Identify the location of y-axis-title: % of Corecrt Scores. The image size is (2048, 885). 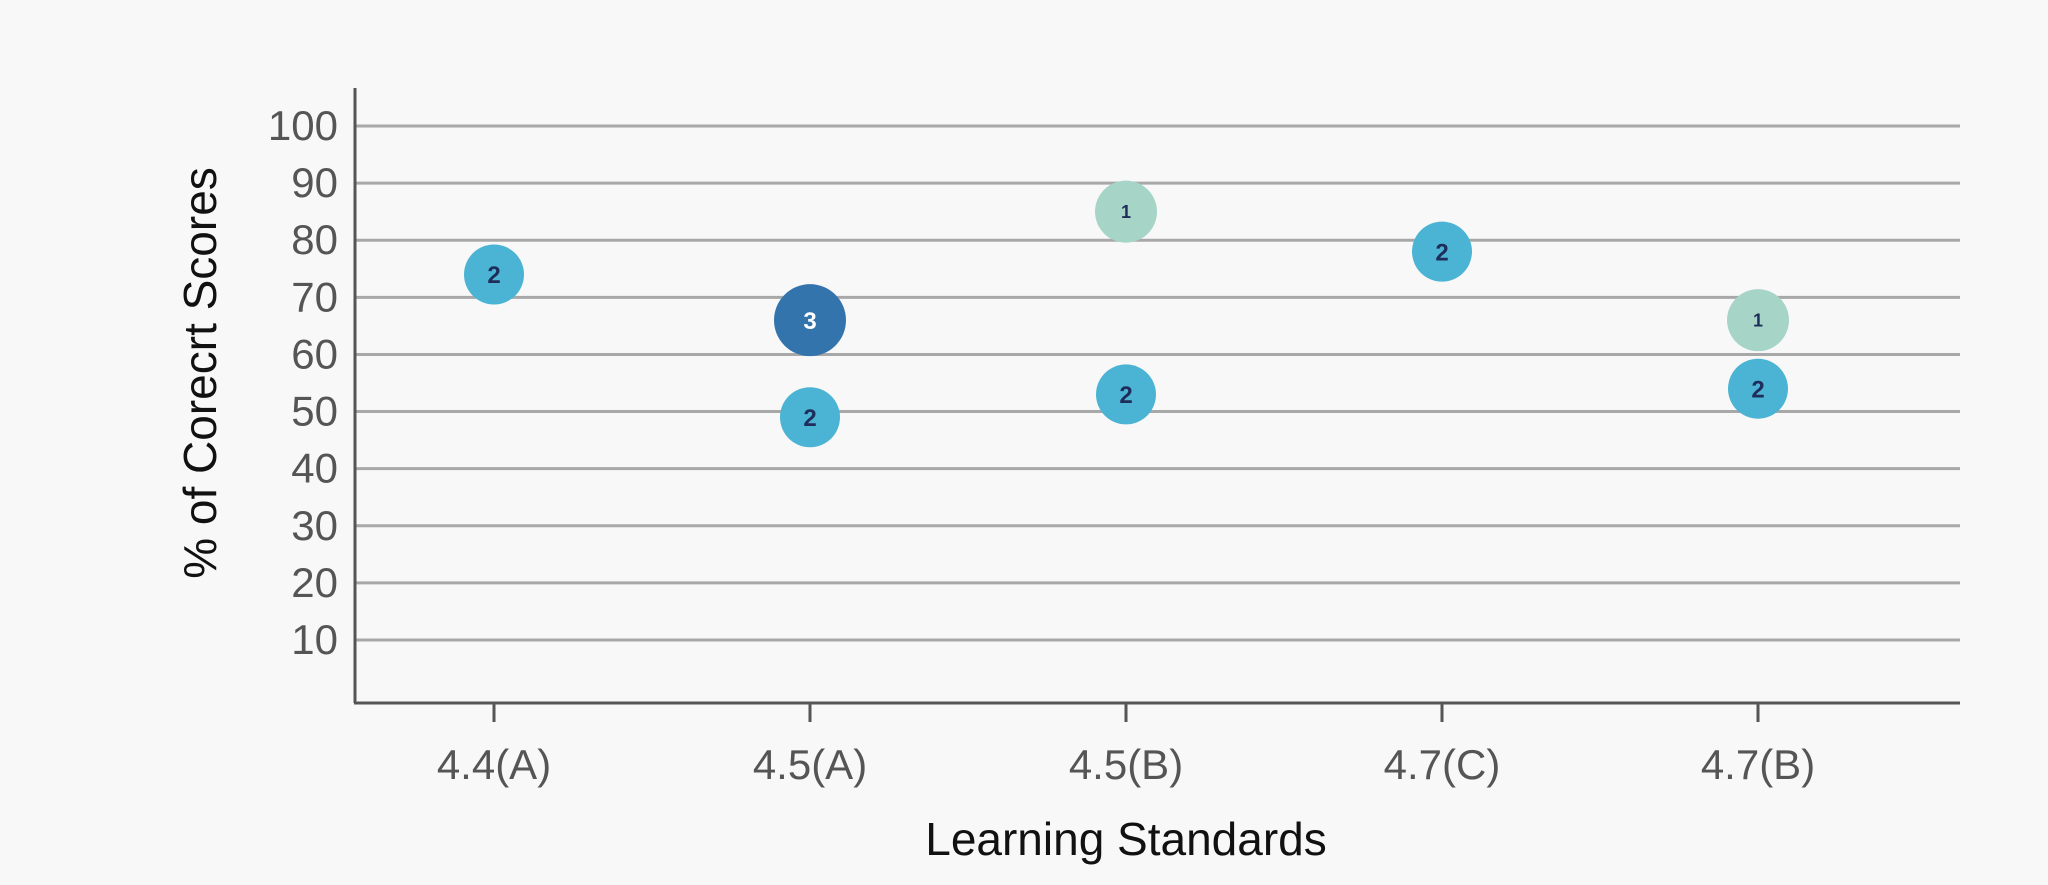
(200, 373).